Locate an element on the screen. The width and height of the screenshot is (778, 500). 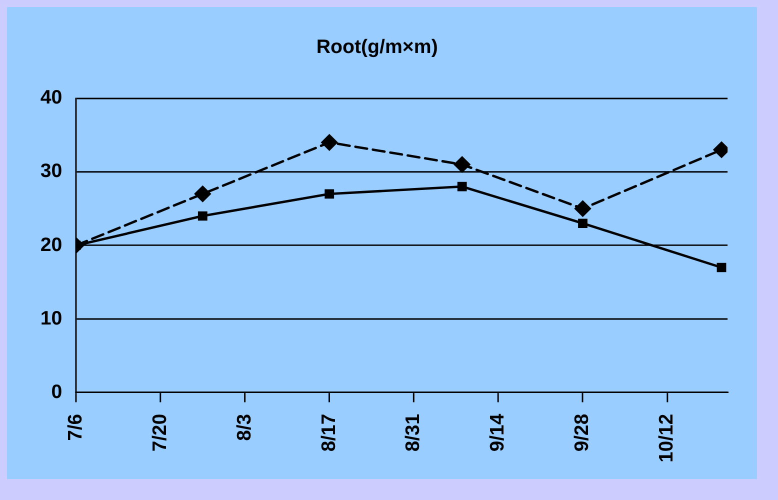
x-tick-label: 8/31 is located at coordinates (413, 433).